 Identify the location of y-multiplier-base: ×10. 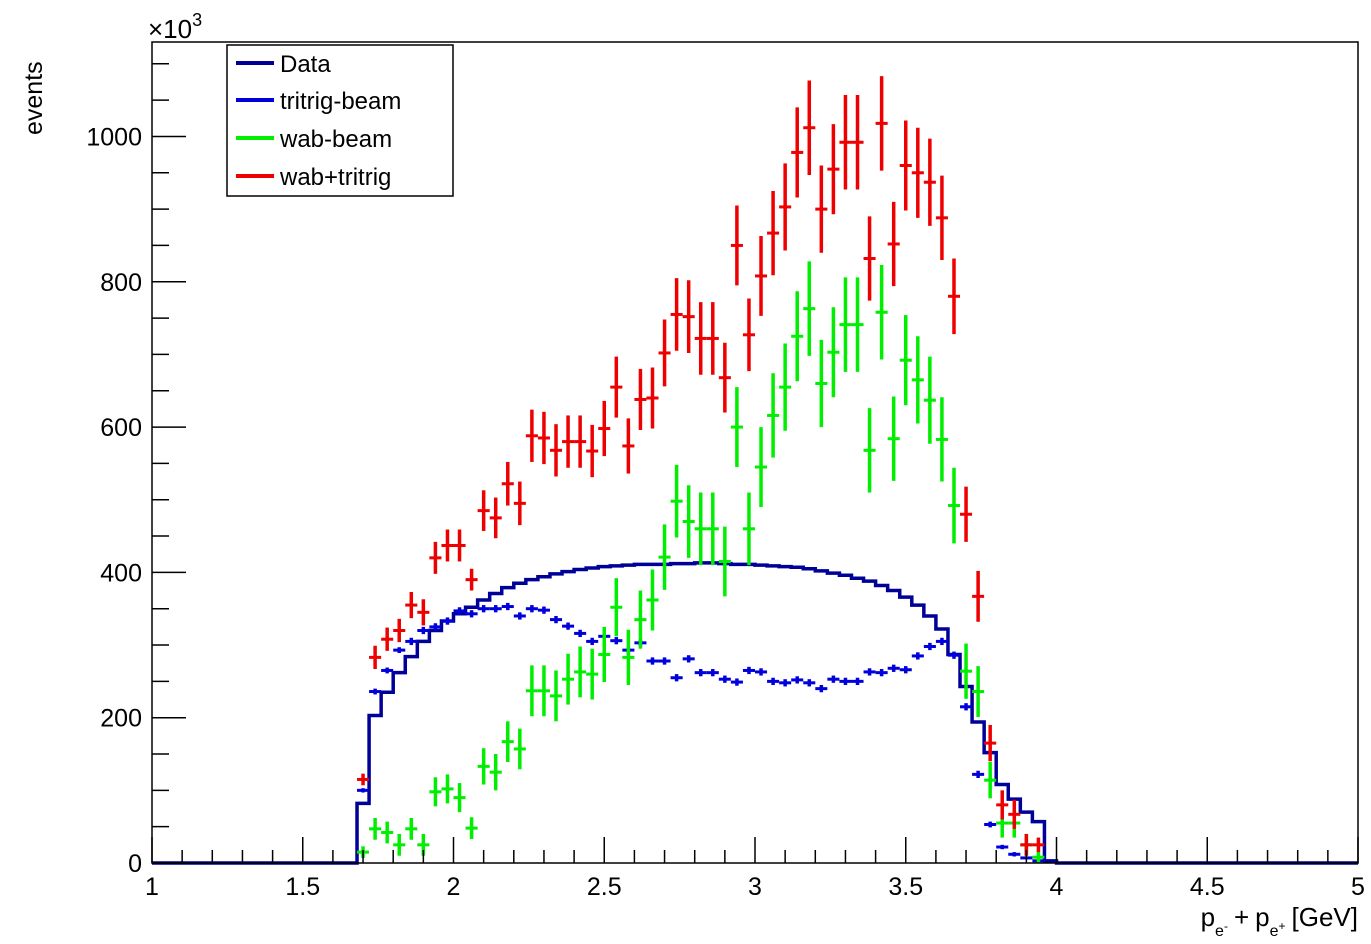
(170, 29).